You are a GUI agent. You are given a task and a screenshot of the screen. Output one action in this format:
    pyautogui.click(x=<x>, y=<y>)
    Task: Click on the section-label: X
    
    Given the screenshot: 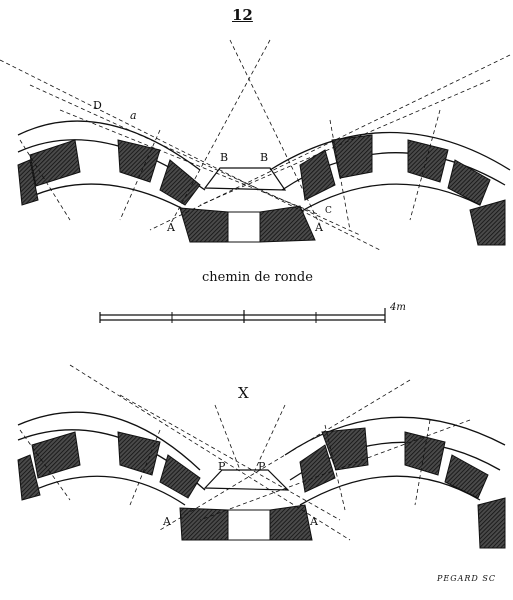 What is the action you would take?
    pyautogui.click(x=243, y=393)
    